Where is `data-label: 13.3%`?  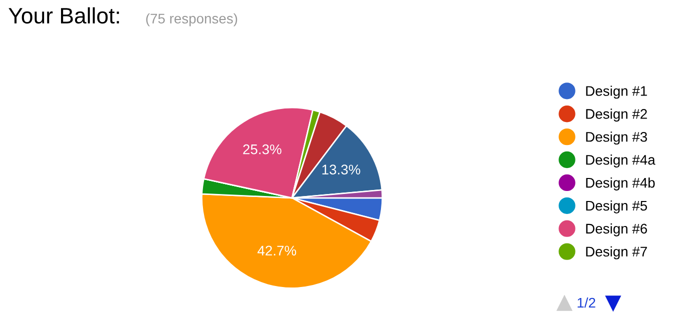 data-label: 13.3% is located at coordinates (341, 169).